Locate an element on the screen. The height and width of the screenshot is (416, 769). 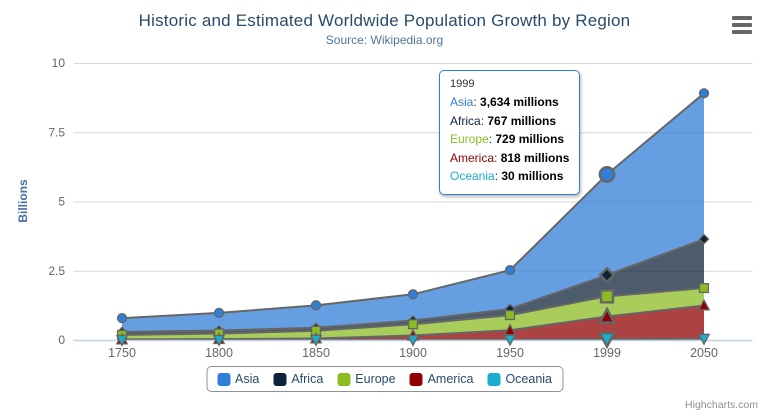
x-axis-label: 1850 is located at coordinates (316, 353).